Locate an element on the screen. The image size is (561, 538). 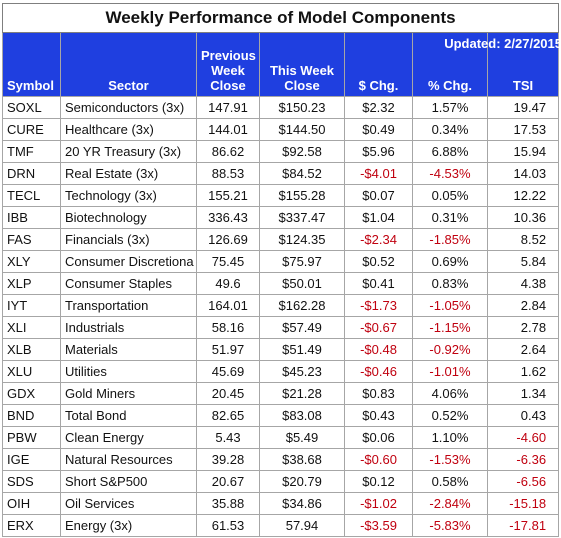
cell-tsi: -6.36 is located at coordinates (523, 459).